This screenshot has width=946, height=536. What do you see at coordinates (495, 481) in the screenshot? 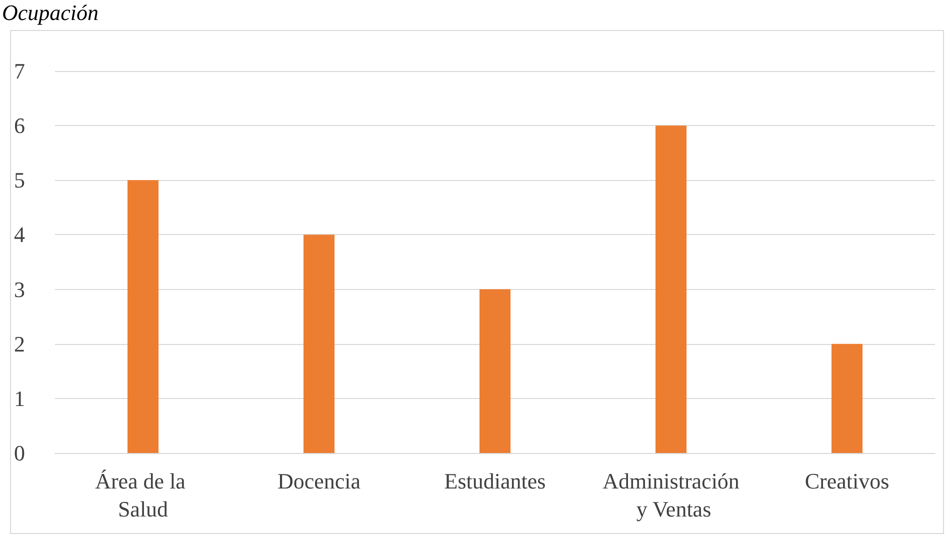
I see `x-tick-label: Estudiantes` at bounding box center [495, 481].